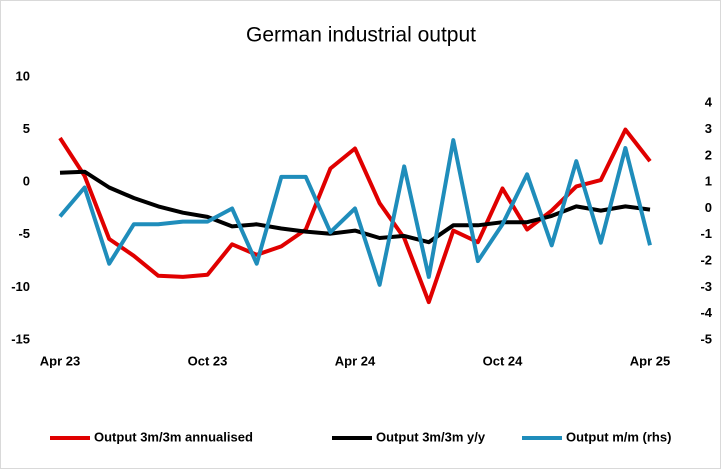 The height and width of the screenshot is (470, 722). Describe the element at coordinates (361, 35) in the screenshot. I see `chart-title: German industrial output` at that location.